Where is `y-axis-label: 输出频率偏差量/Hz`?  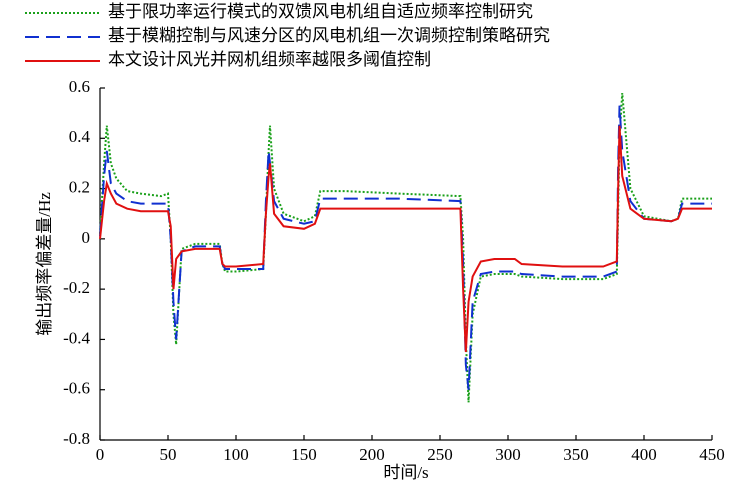 y-axis-label: 输出频率偏差量/Hz is located at coordinates (44, 264).